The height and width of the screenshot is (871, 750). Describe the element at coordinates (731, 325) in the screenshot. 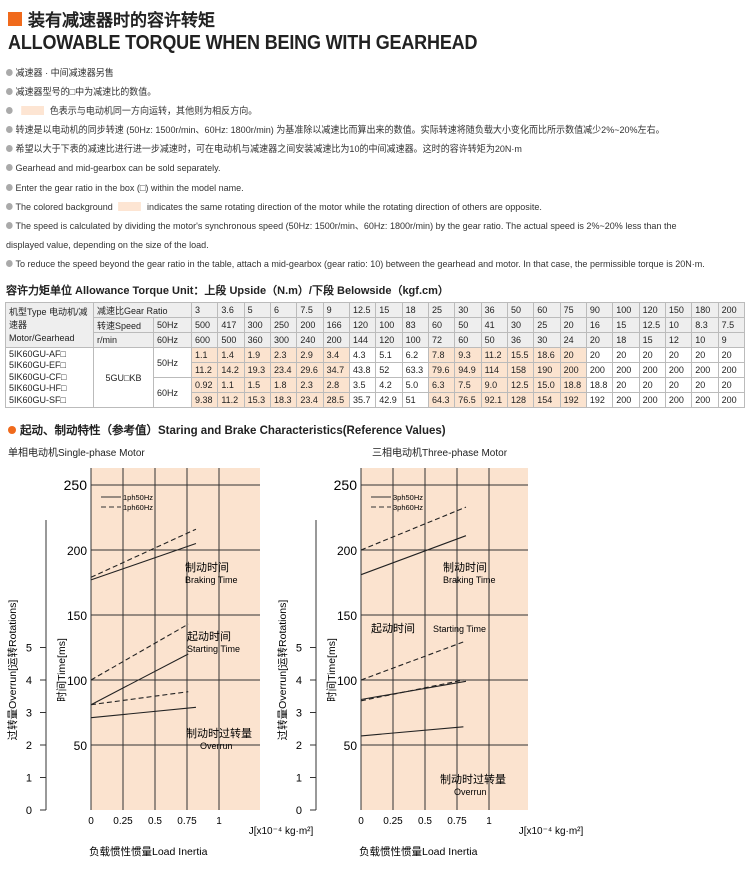

I see `speed-cell: 7.5` at that location.